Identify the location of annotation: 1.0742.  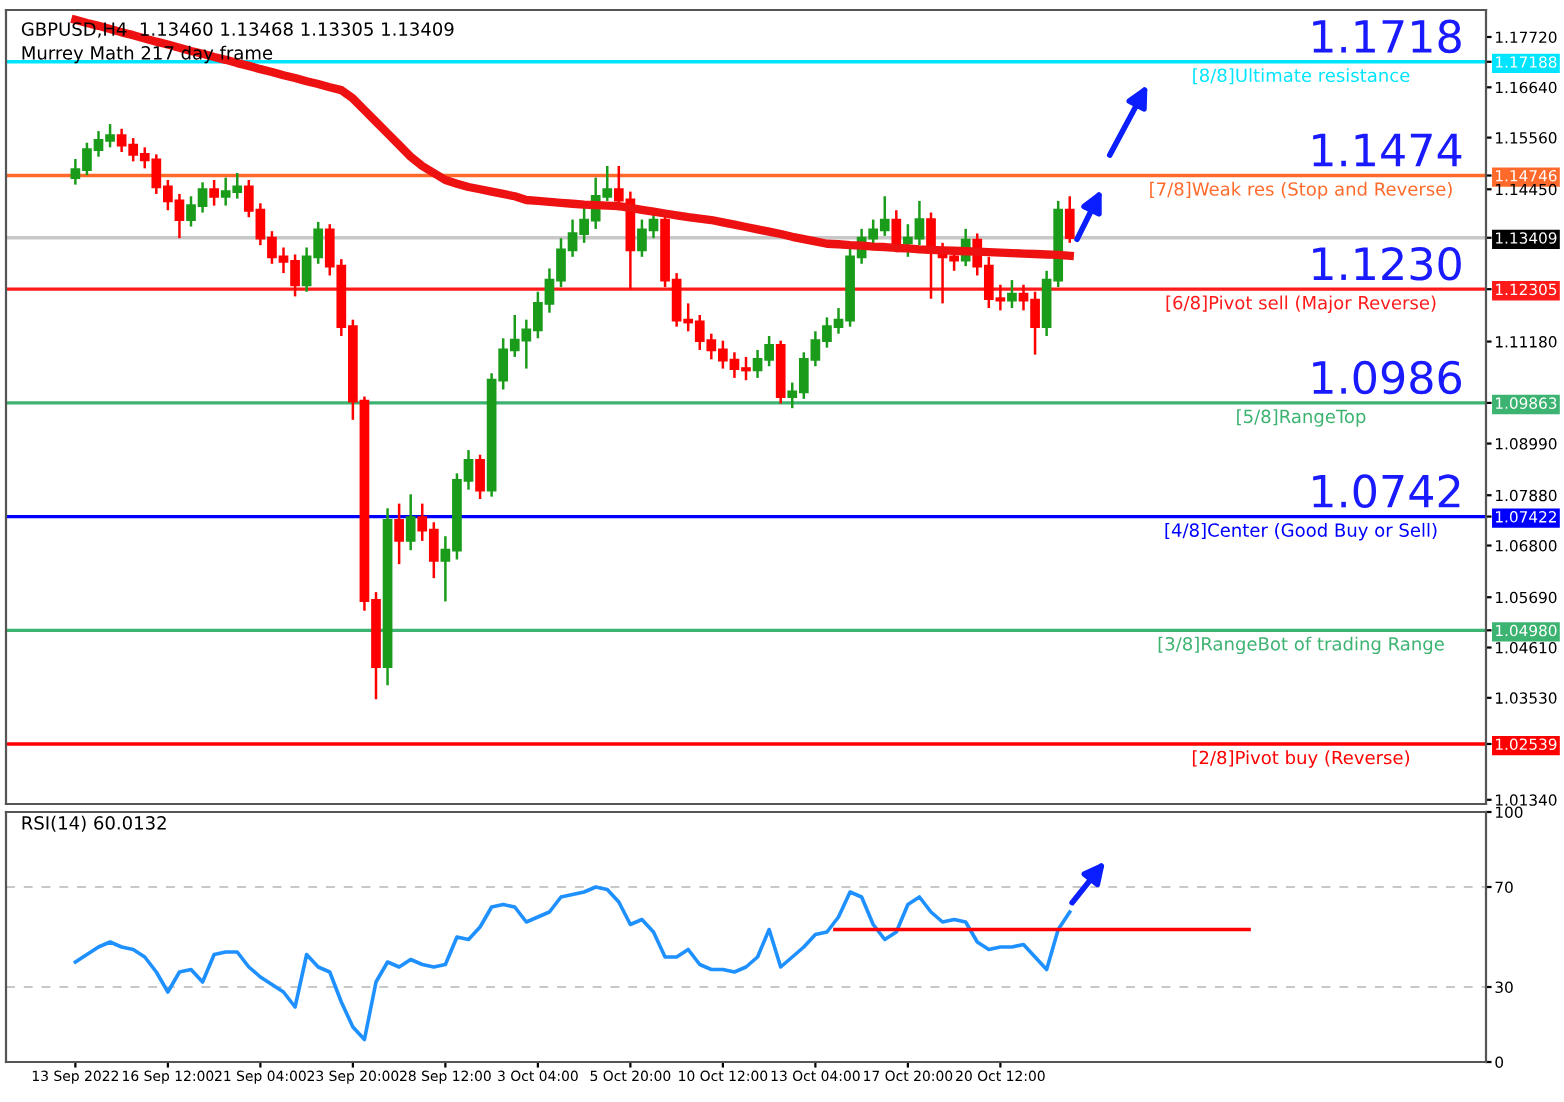
(1386, 491).